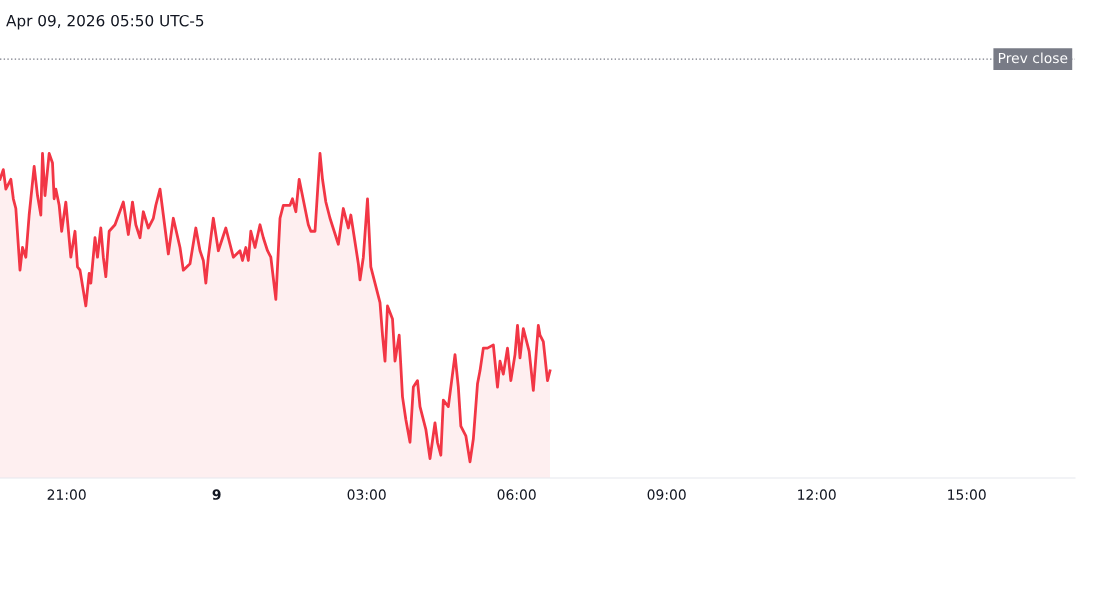 Image resolution: width=1095 pixels, height=600 pixels. Describe the element at coordinates (1033, 58) in the screenshot. I see `ref-line-label: Prev close` at that location.